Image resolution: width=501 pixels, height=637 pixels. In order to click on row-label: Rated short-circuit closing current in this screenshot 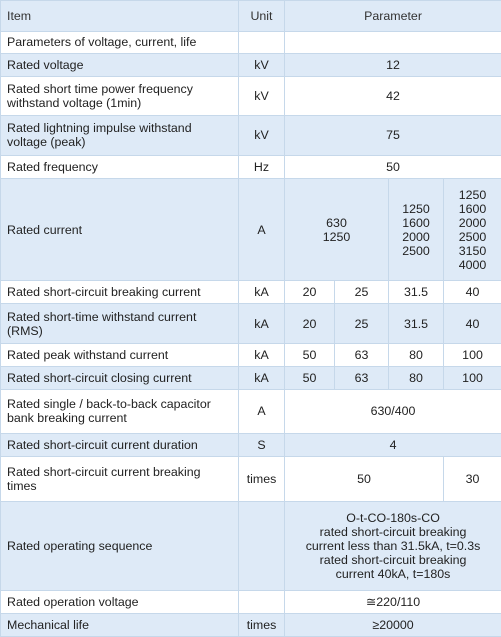, I will do `click(119, 377)`.